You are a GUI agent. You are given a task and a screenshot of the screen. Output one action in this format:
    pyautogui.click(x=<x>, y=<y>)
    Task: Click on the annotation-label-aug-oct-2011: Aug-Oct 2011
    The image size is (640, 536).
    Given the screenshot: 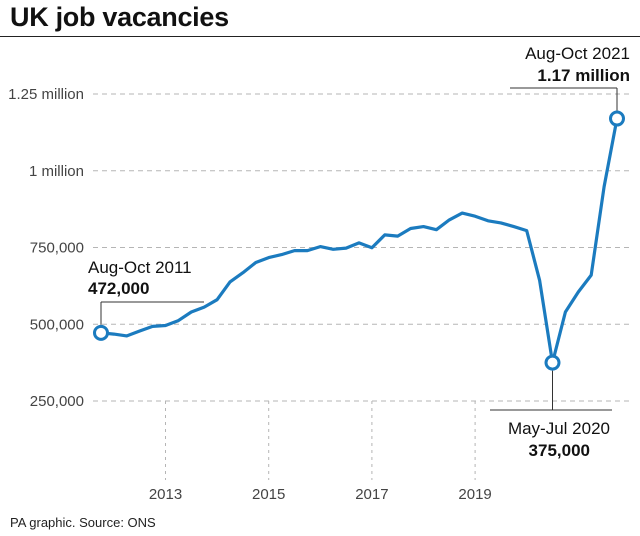 What is the action you would take?
    pyautogui.click(x=140, y=267)
    